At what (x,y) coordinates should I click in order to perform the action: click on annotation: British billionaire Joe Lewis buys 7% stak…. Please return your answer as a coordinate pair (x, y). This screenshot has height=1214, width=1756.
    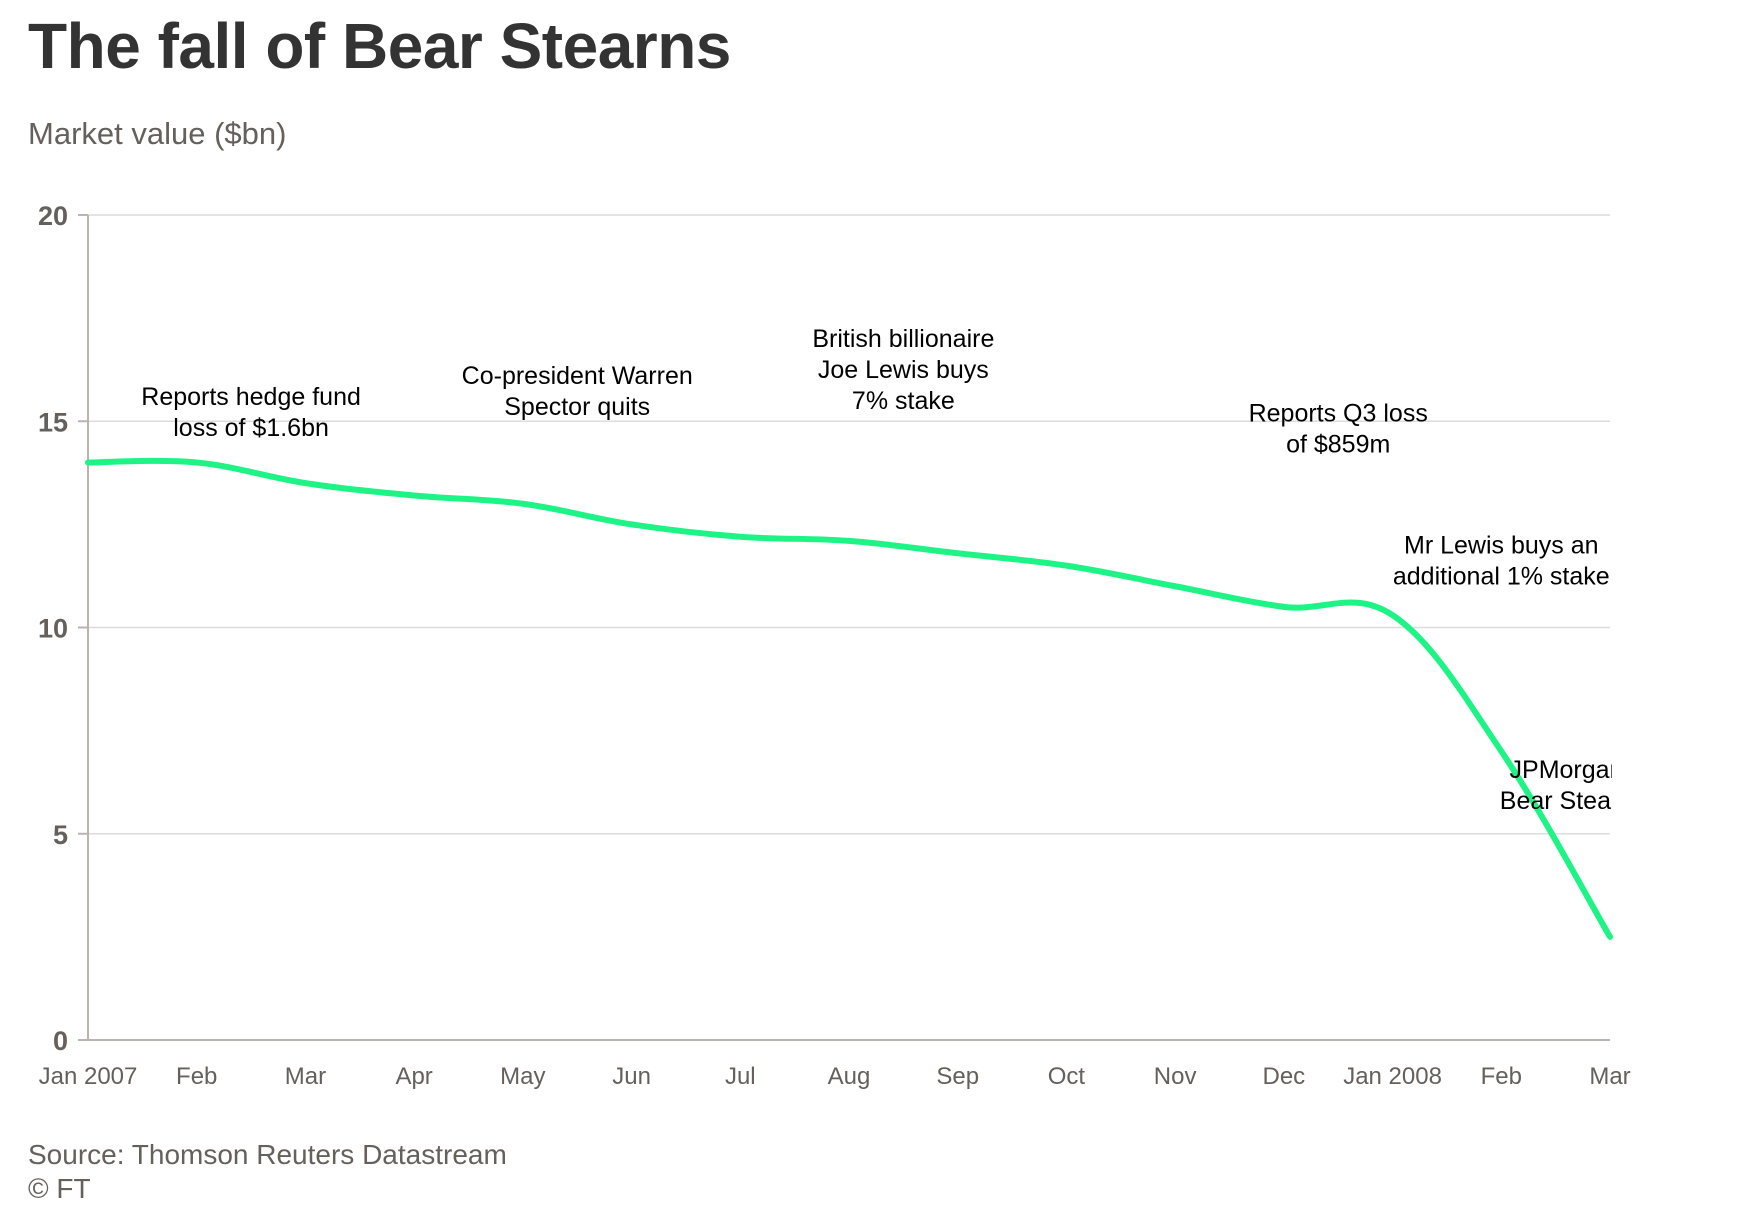
    Looking at the image, I should click on (903, 370).